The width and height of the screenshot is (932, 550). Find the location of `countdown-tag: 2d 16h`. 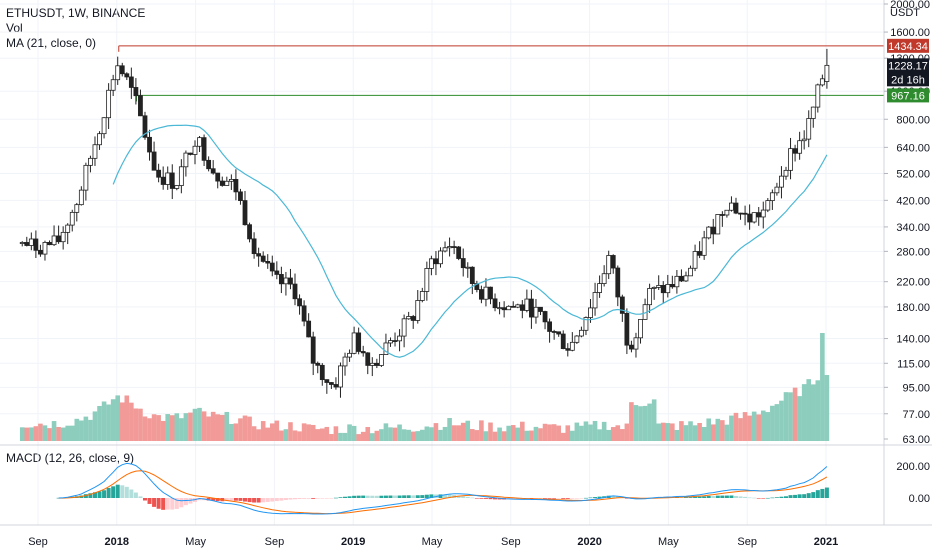

countdown-tag: 2d 16h is located at coordinates (908, 80).